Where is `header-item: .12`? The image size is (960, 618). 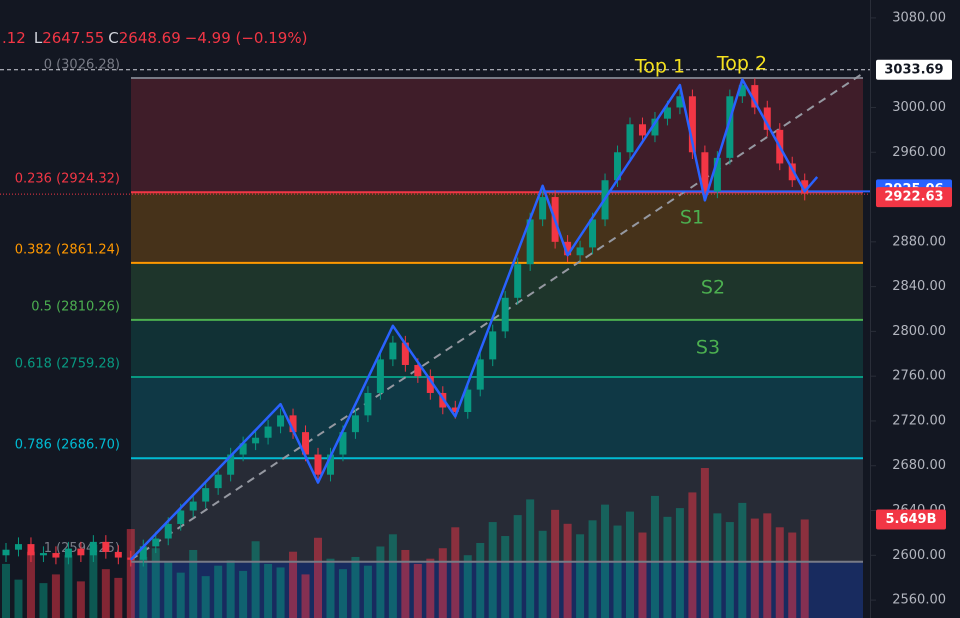
header-item: .12 is located at coordinates (14, 38).